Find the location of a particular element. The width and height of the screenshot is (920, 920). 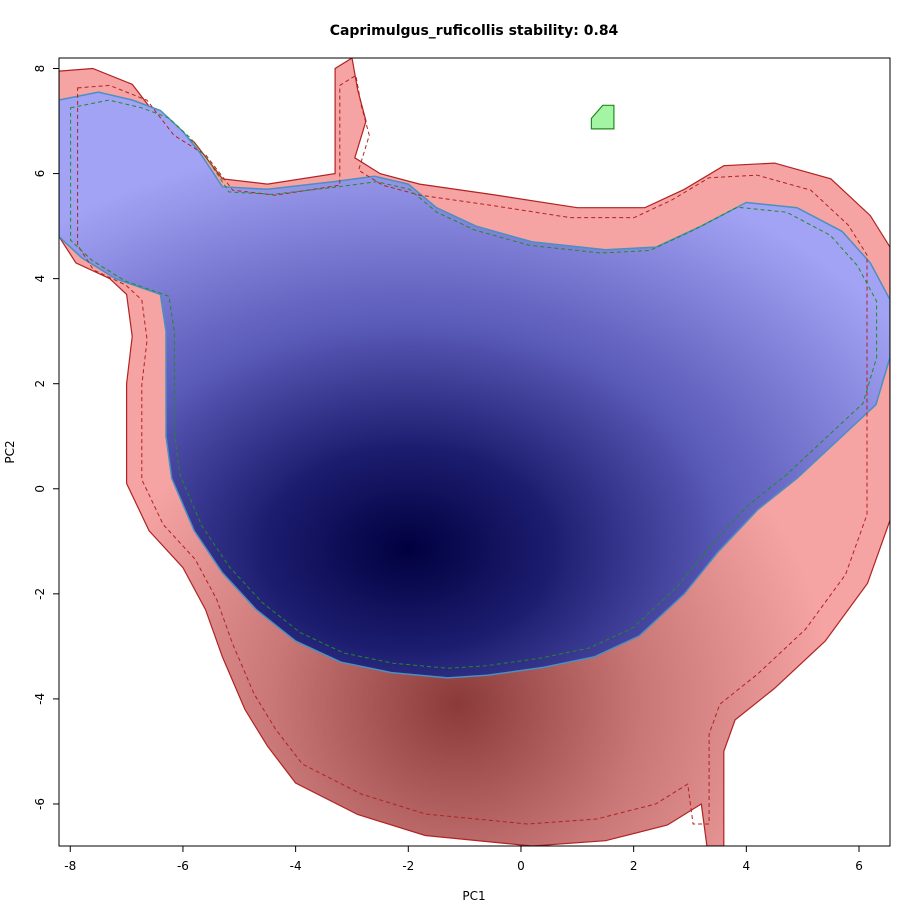

y-tick-label: 6 is located at coordinates (40, 174).